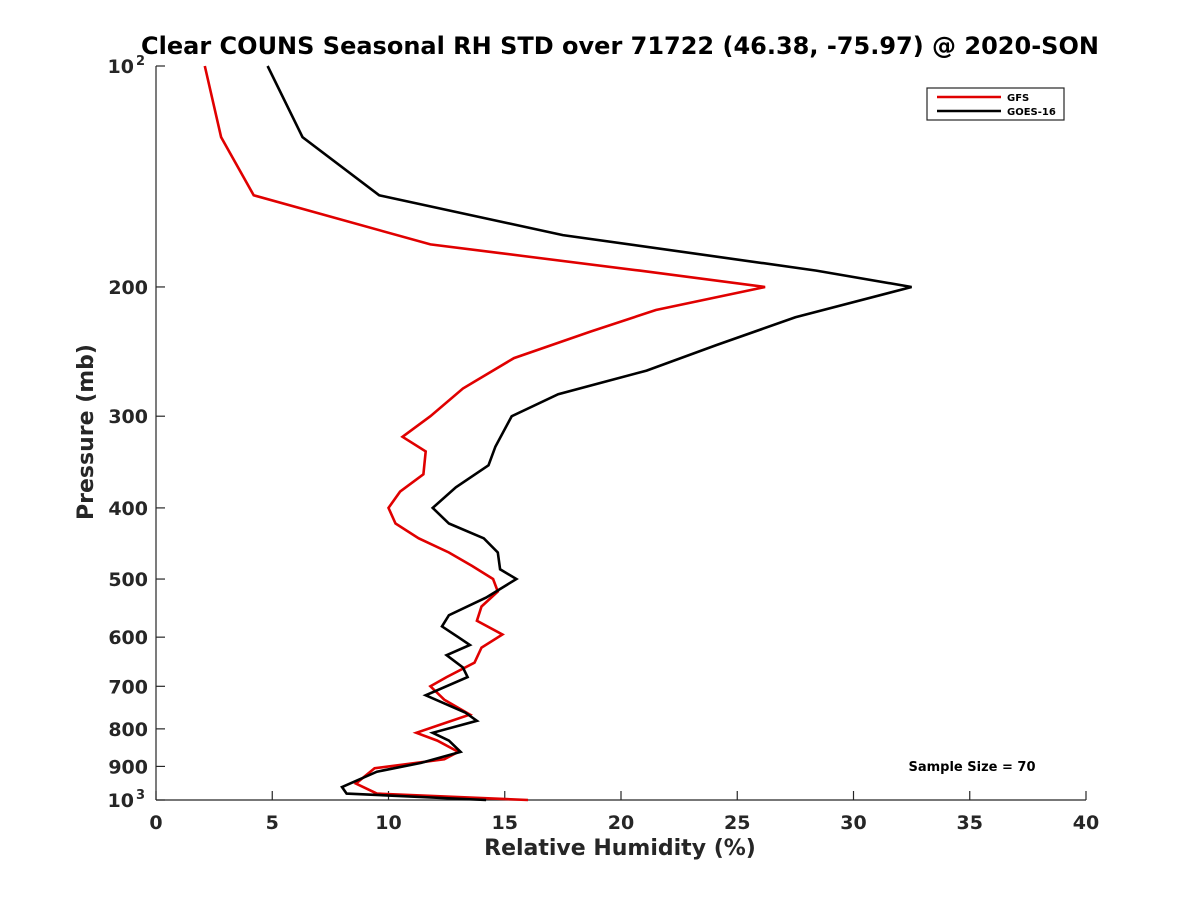  Describe the element at coordinates (128, 730) in the screenshot. I see `y-tick-label: 800` at that location.